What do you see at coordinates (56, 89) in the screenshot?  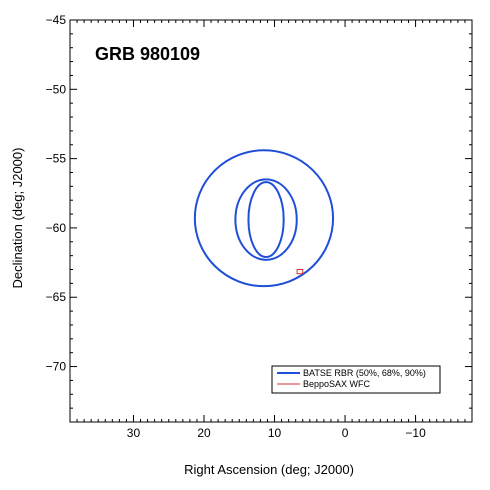 I see `y-tick-label: −50` at bounding box center [56, 89].